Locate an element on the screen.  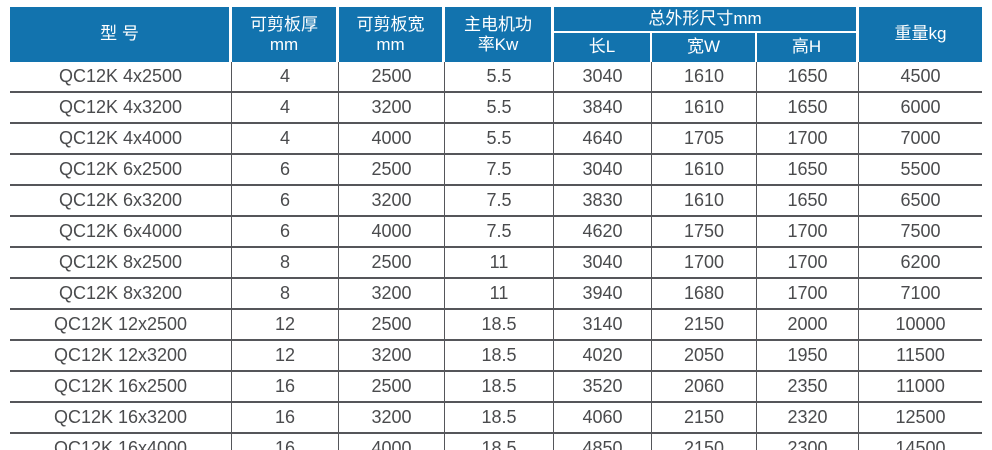
cell-model: QC12K 8x3200 is located at coordinates (121, 294).